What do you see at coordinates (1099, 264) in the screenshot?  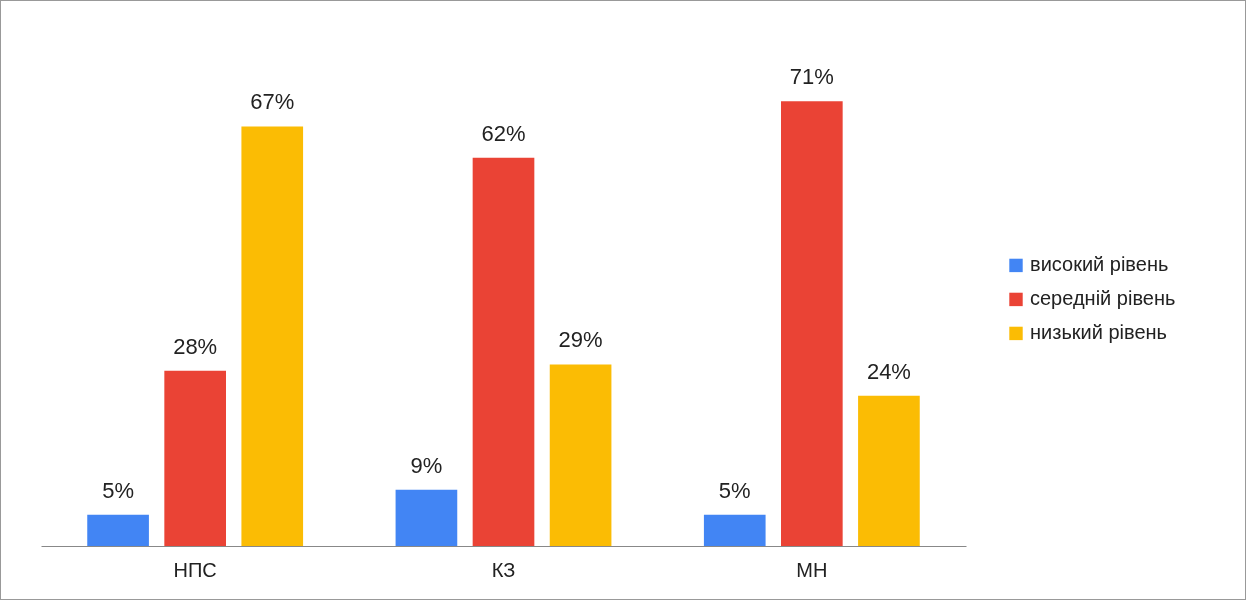 I see `legend-label: високий рівень` at bounding box center [1099, 264].